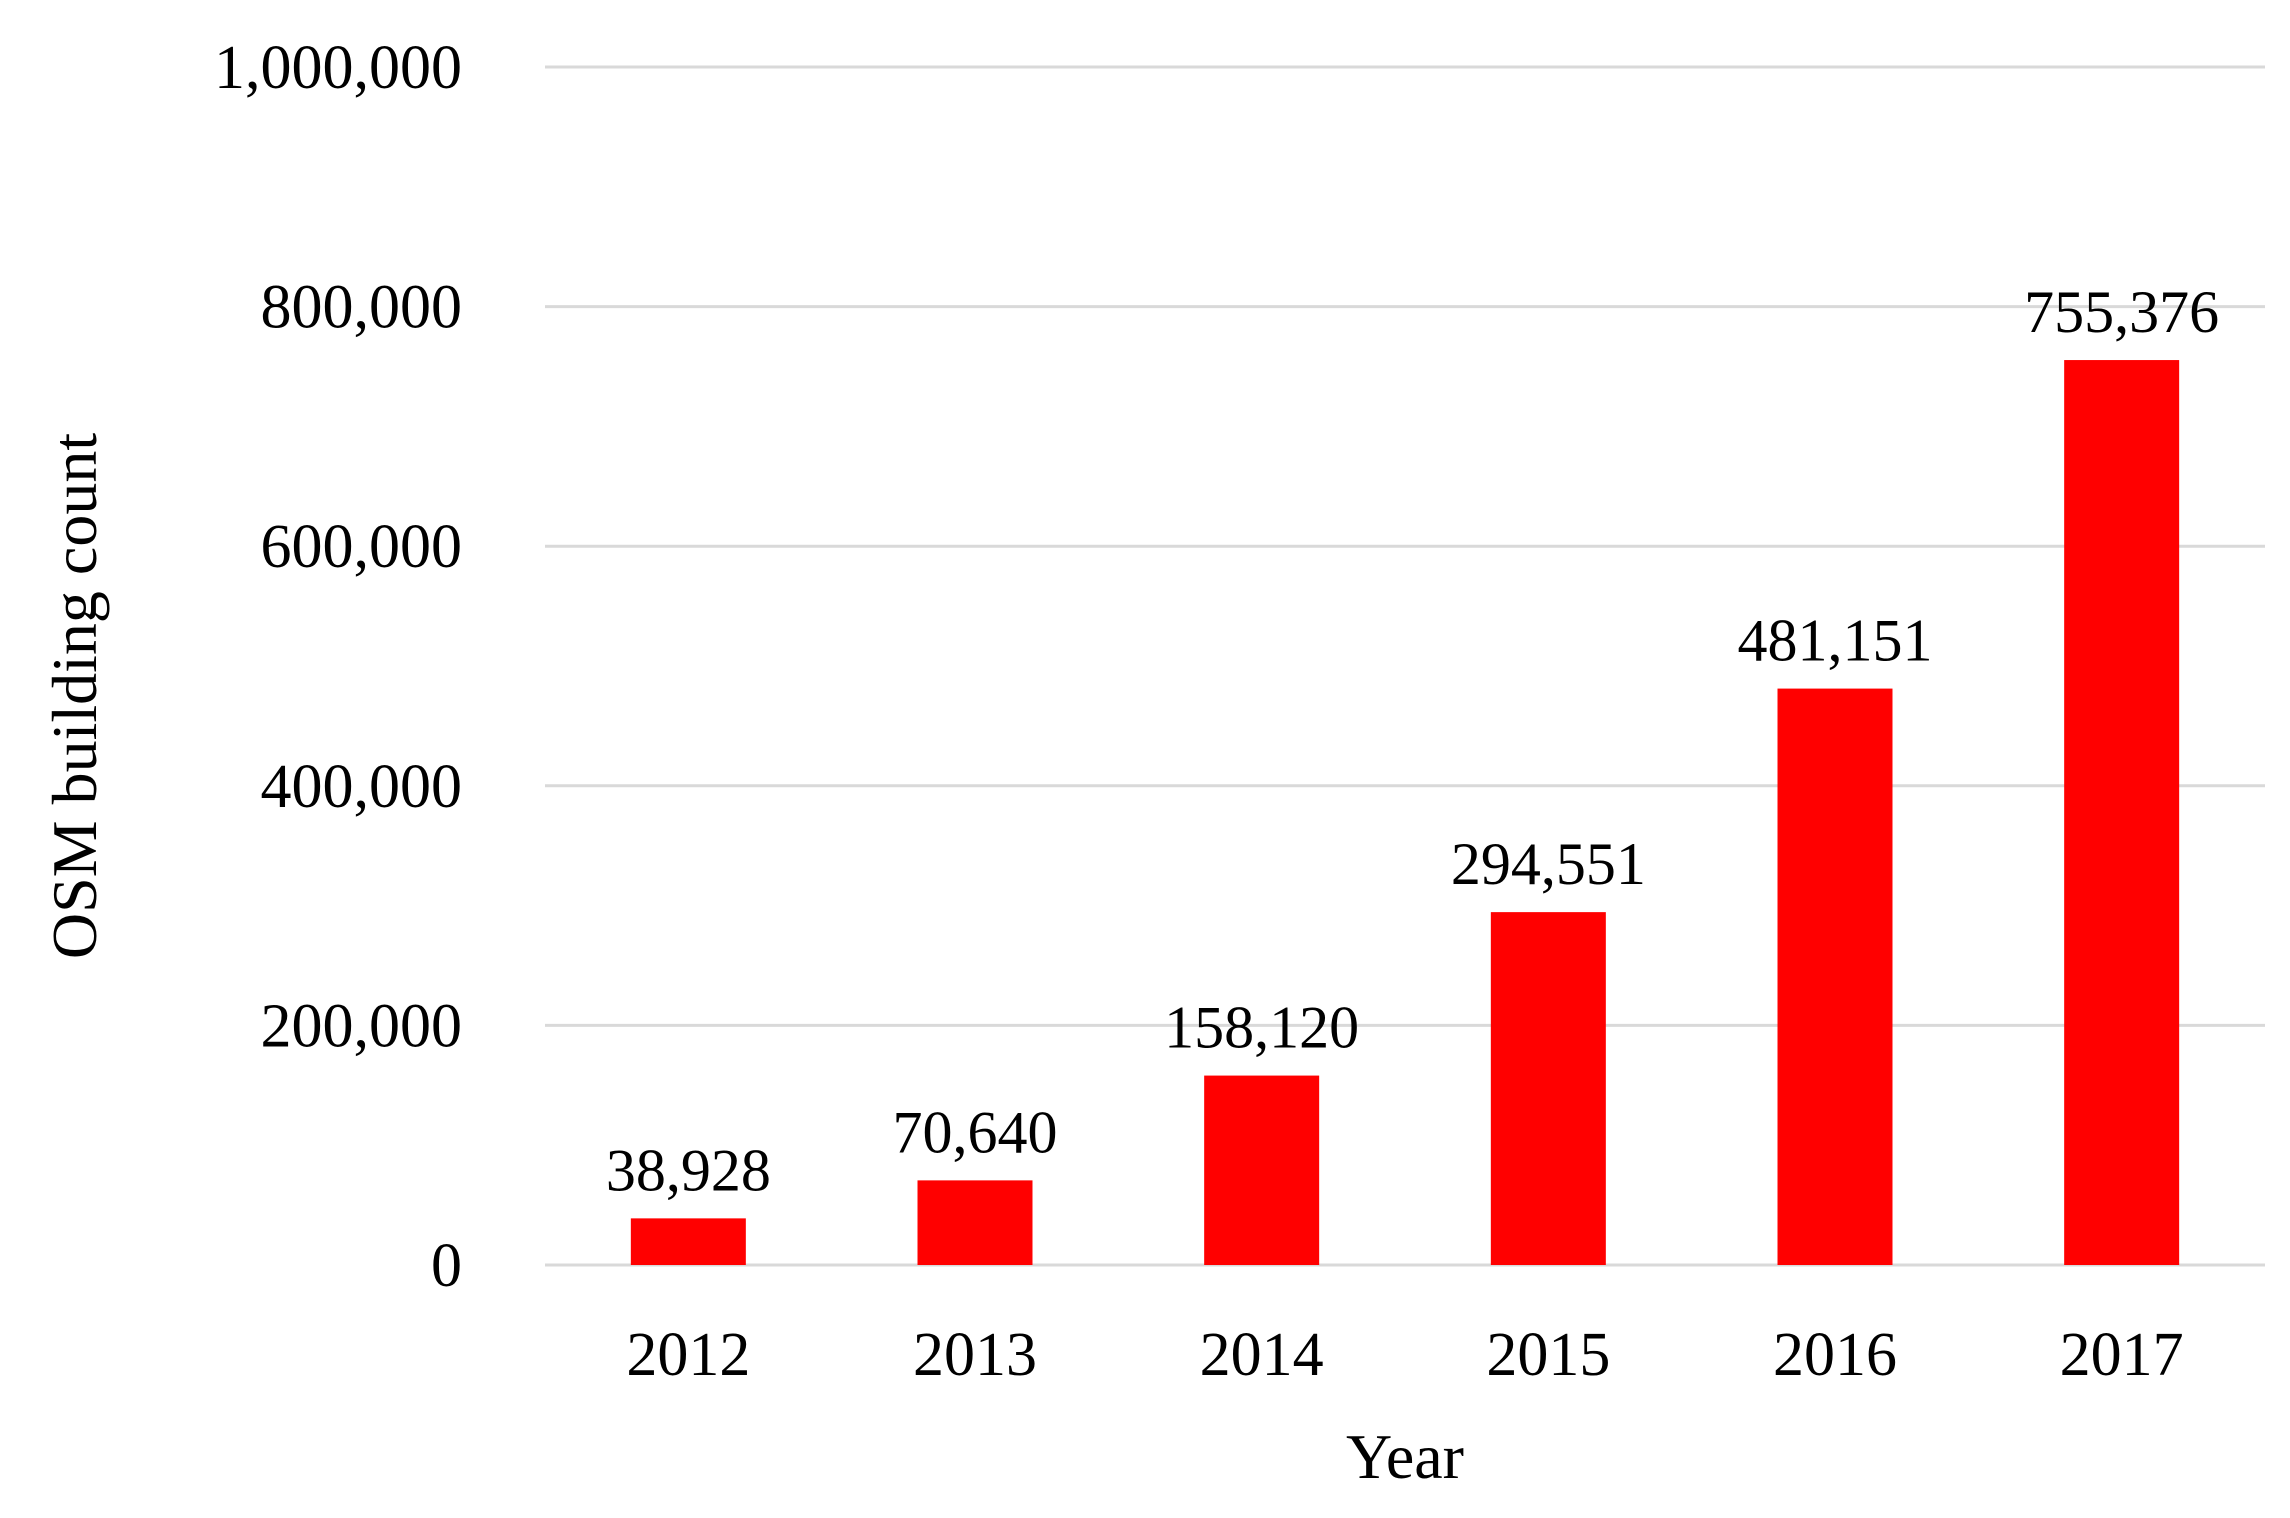 The image size is (2290, 1518). What do you see at coordinates (1835, 641) in the screenshot?
I see `data-label-2016: 481,151` at bounding box center [1835, 641].